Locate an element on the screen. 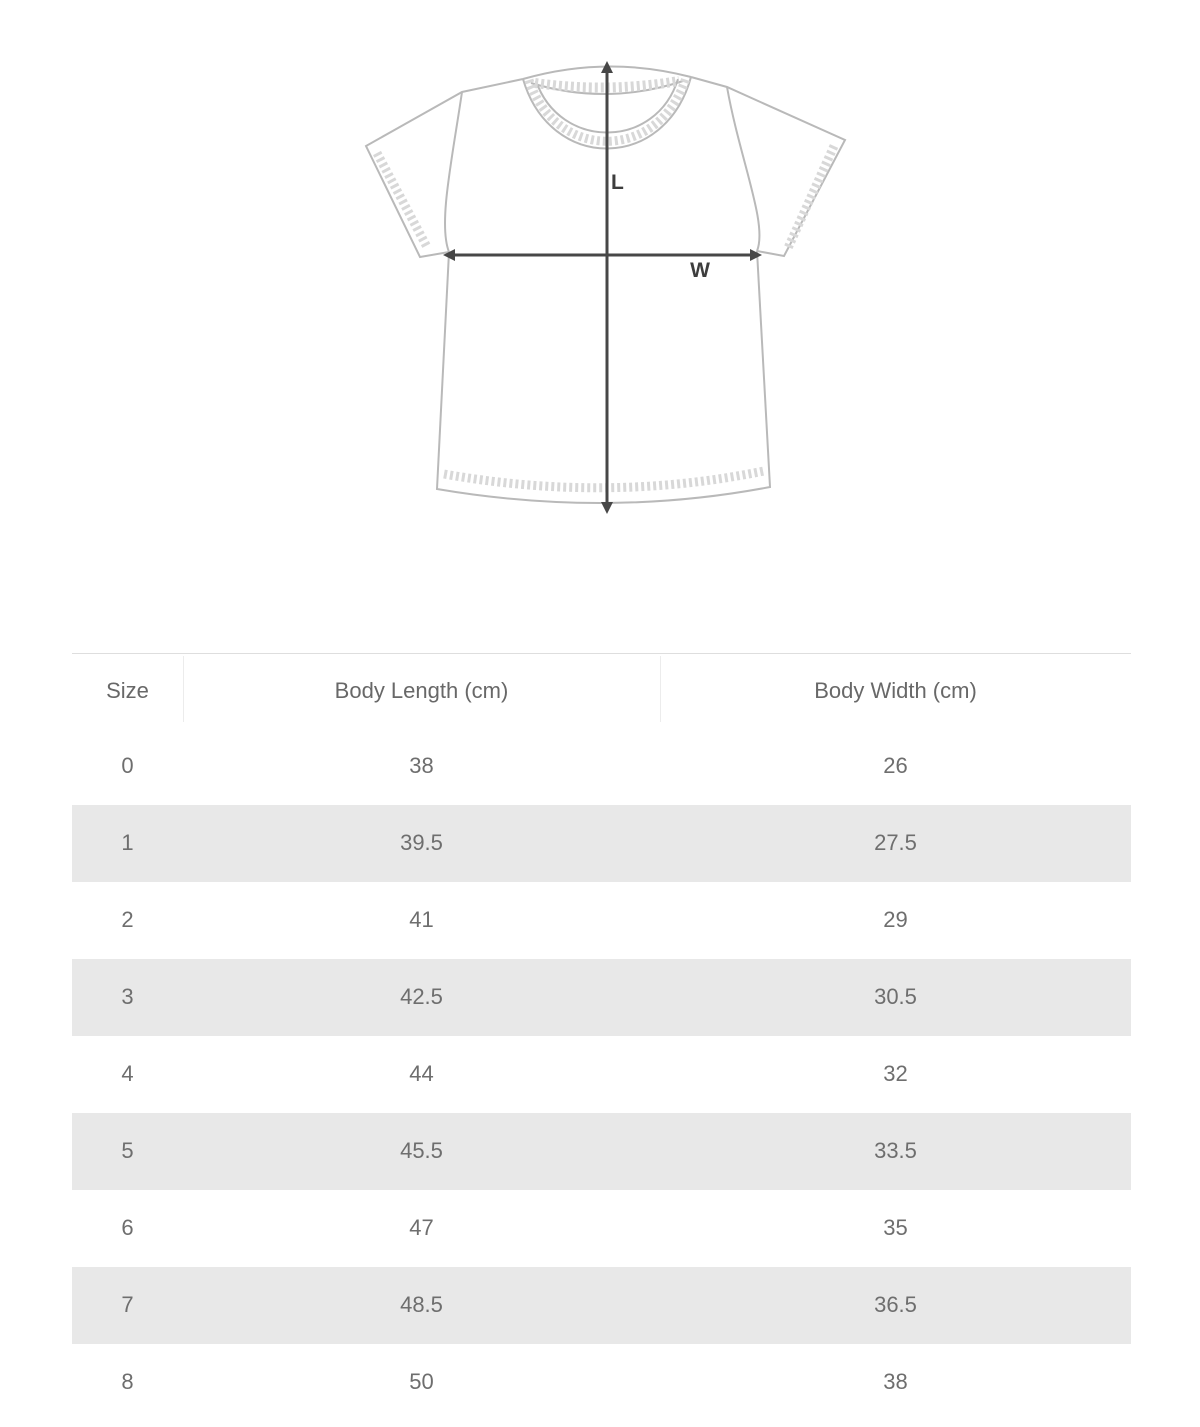  length-dimension-label: L is located at coordinates (617, 182).